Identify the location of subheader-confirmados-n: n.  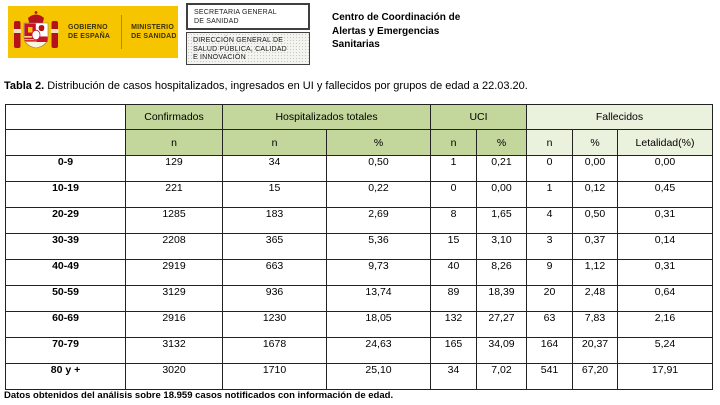
(174, 142).